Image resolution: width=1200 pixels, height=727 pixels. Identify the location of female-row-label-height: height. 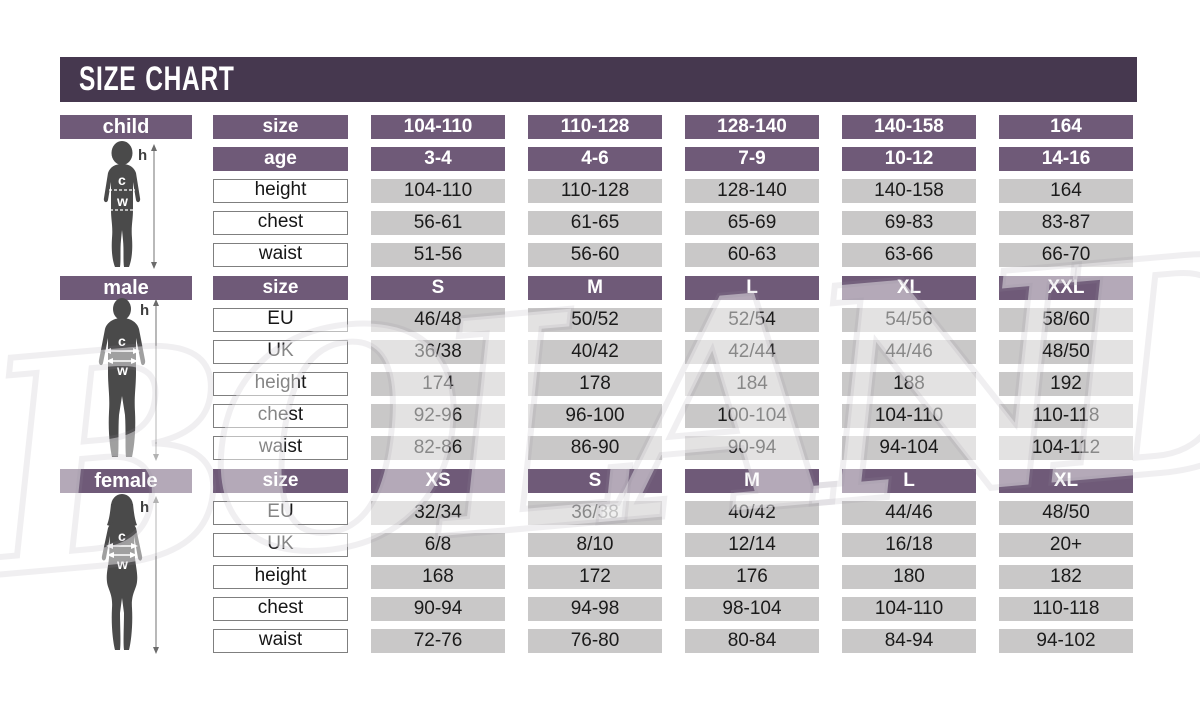
(280, 577).